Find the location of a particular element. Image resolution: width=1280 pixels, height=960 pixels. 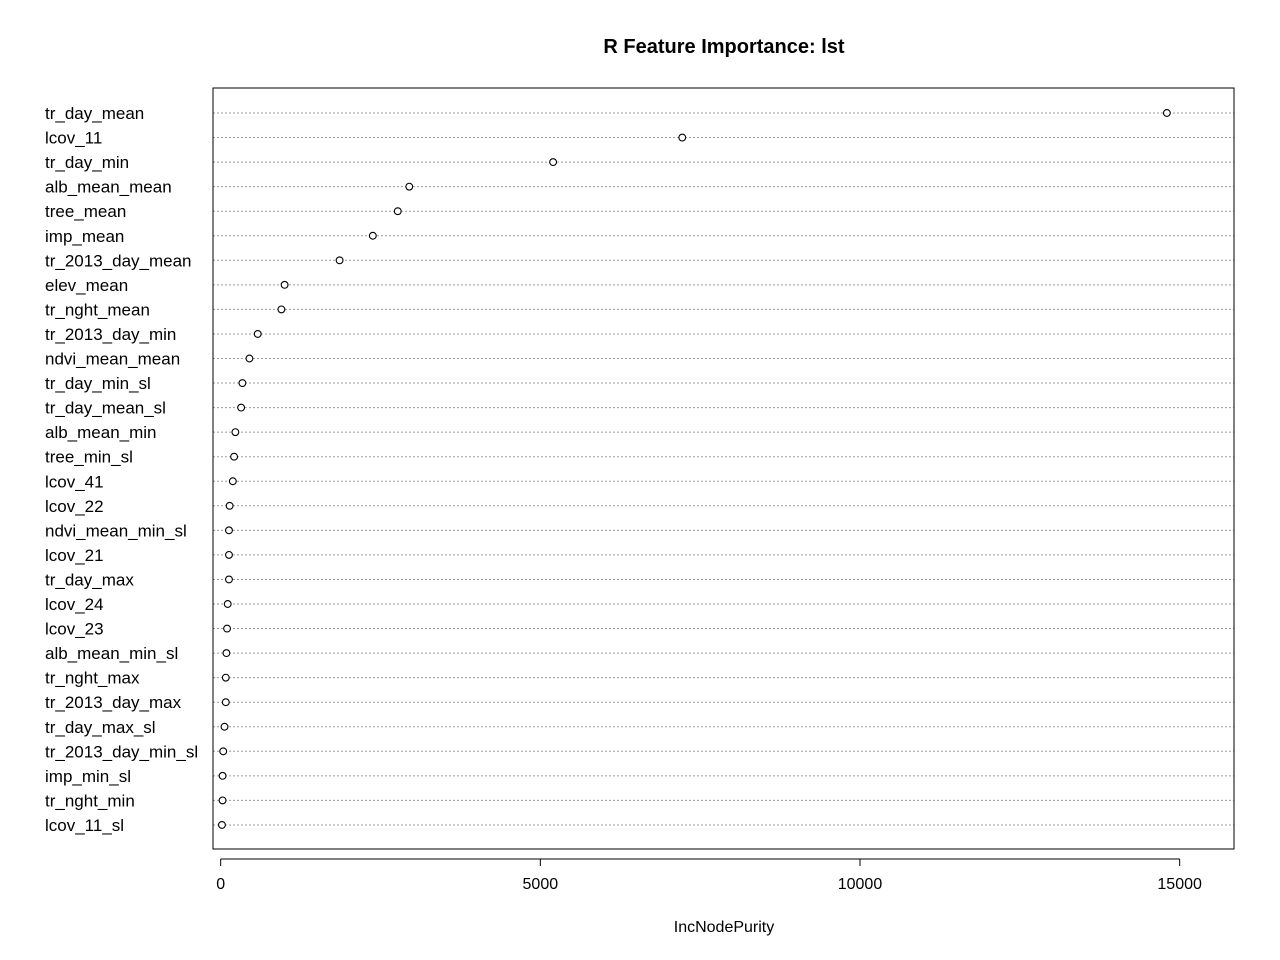

category-label: tr_day_max_sl is located at coordinates (100, 727).